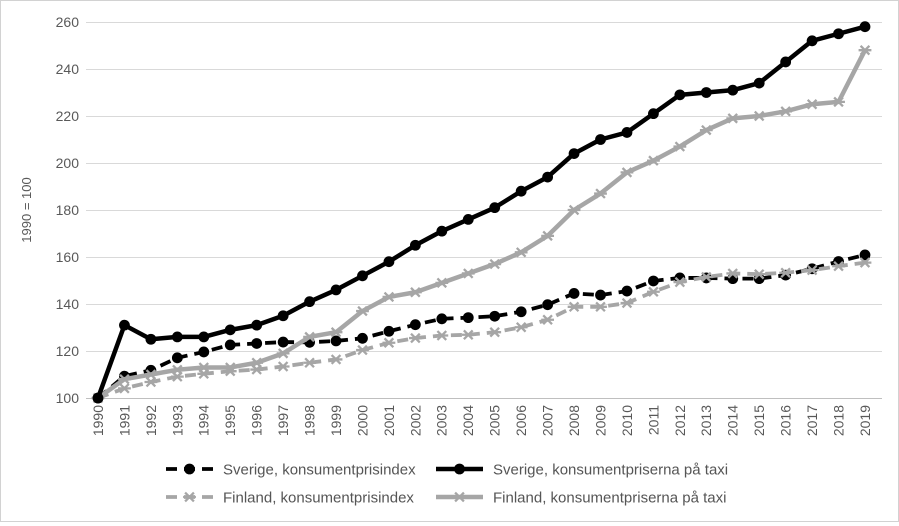 The image size is (899, 526). Describe the element at coordinates (98, 420) in the screenshot. I see `x-tick-label: 1990` at that location.